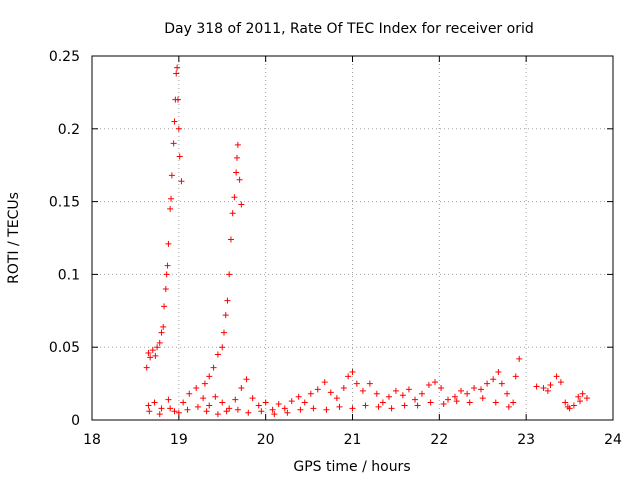 Image resolution: width=640 pixels, height=480 pixels. Describe the element at coordinates (14, 238) in the screenshot. I see `y-axis-label: ROTI / TECUs` at that location.